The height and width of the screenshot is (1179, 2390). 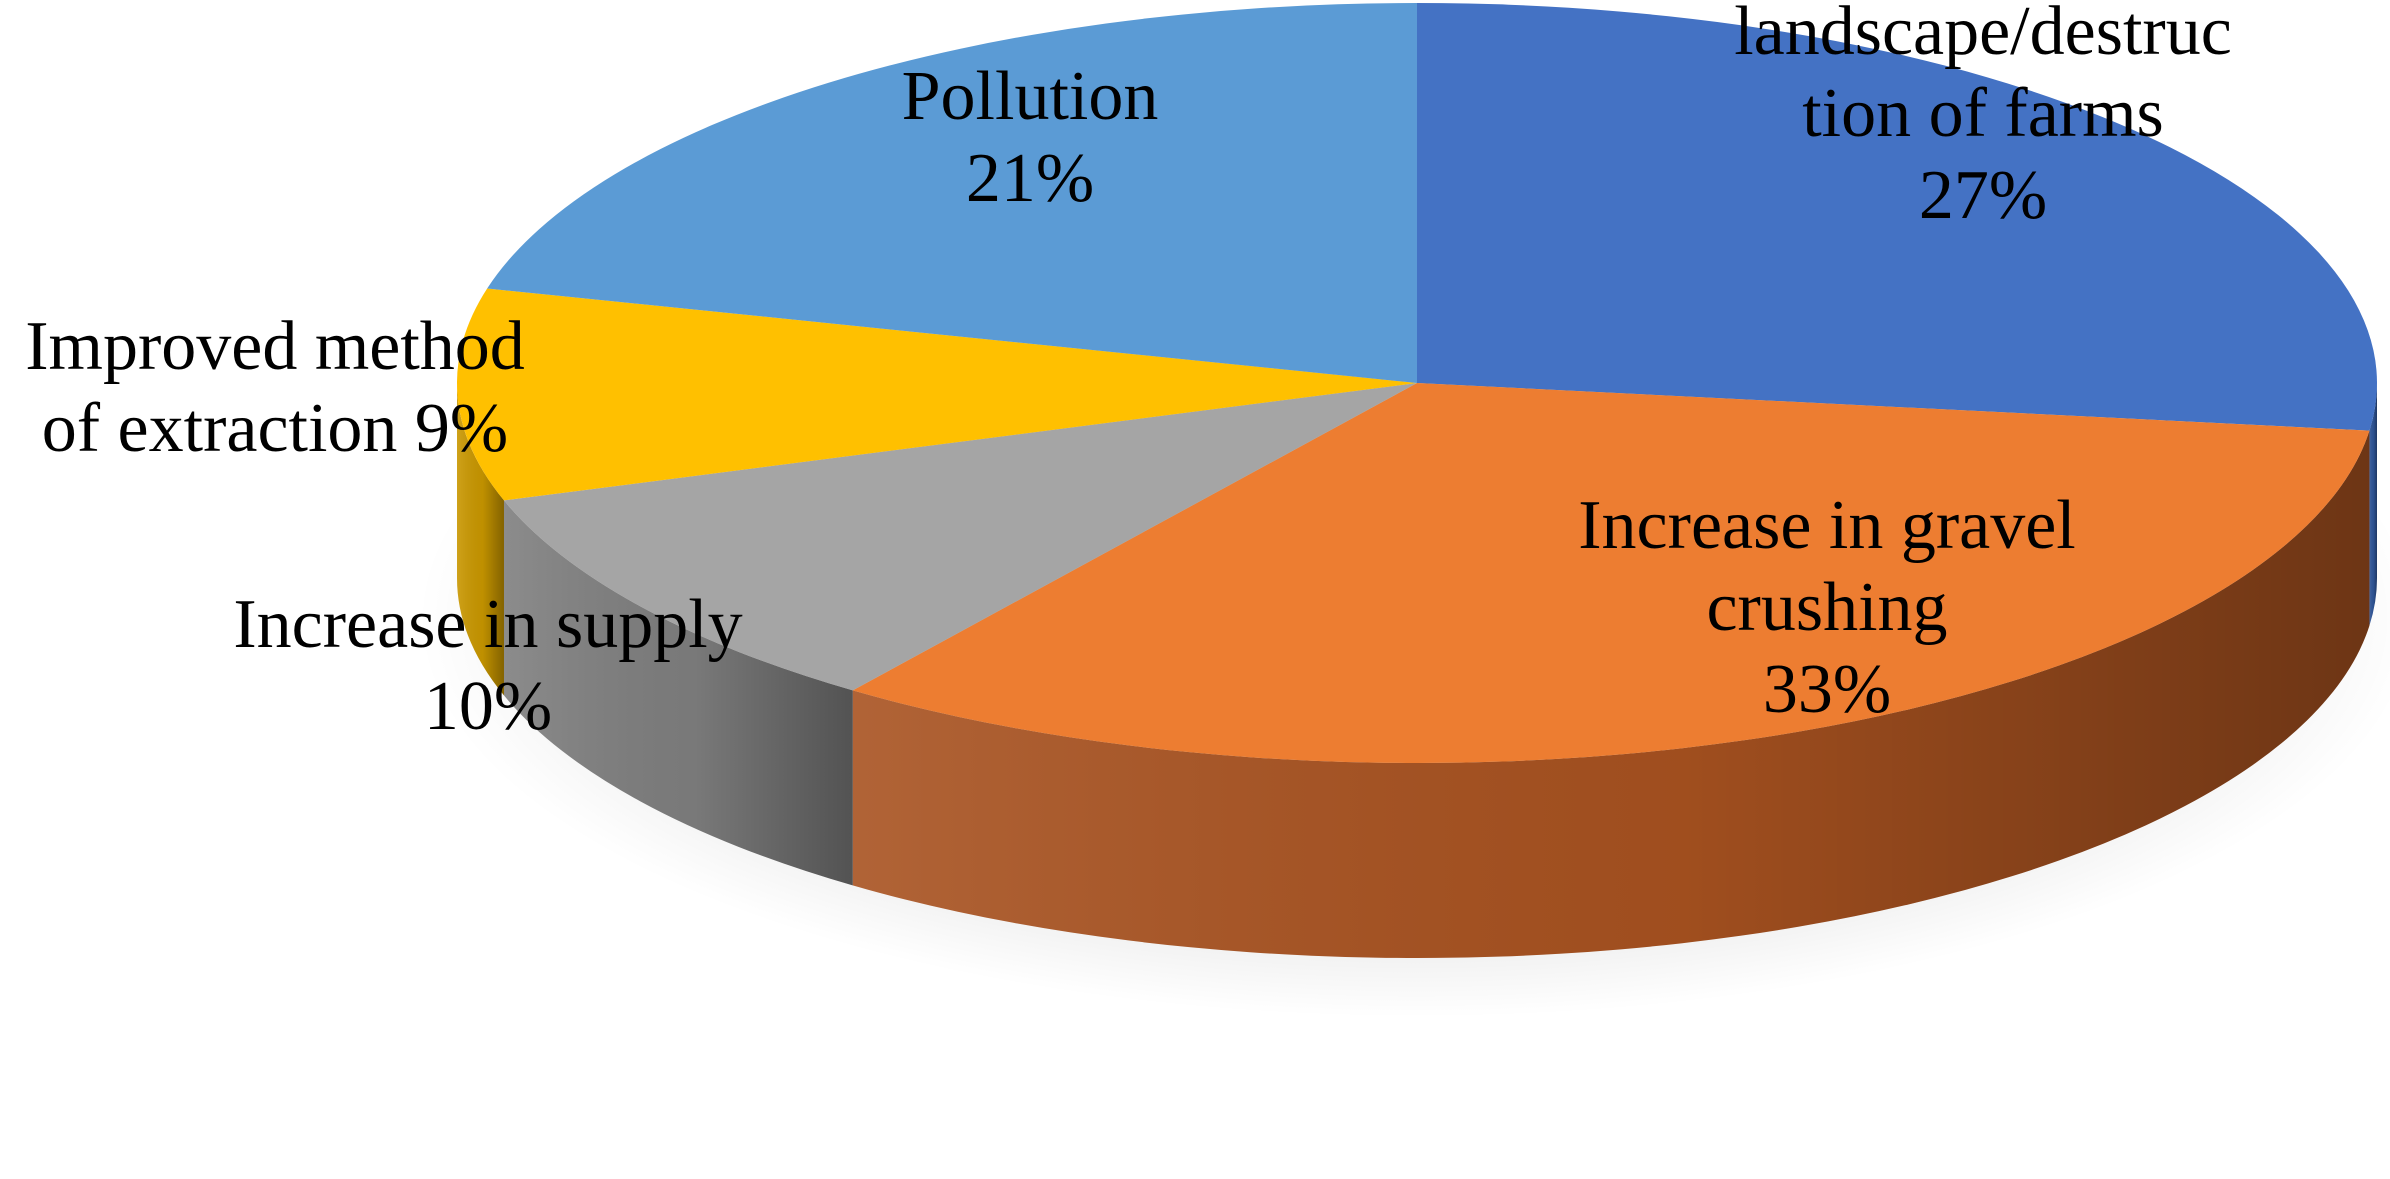 What do you see at coordinates (1827, 689) in the screenshot?
I see `slice-percent-label: 33%` at bounding box center [1827, 689].